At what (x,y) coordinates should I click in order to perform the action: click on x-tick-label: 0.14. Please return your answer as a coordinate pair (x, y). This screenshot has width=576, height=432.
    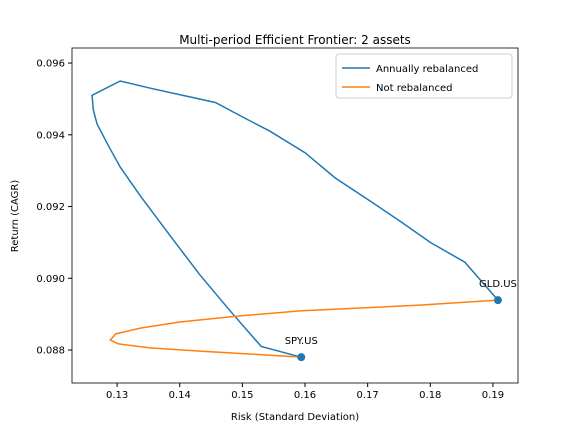
    Looking at the image, I should click on (180, 395).